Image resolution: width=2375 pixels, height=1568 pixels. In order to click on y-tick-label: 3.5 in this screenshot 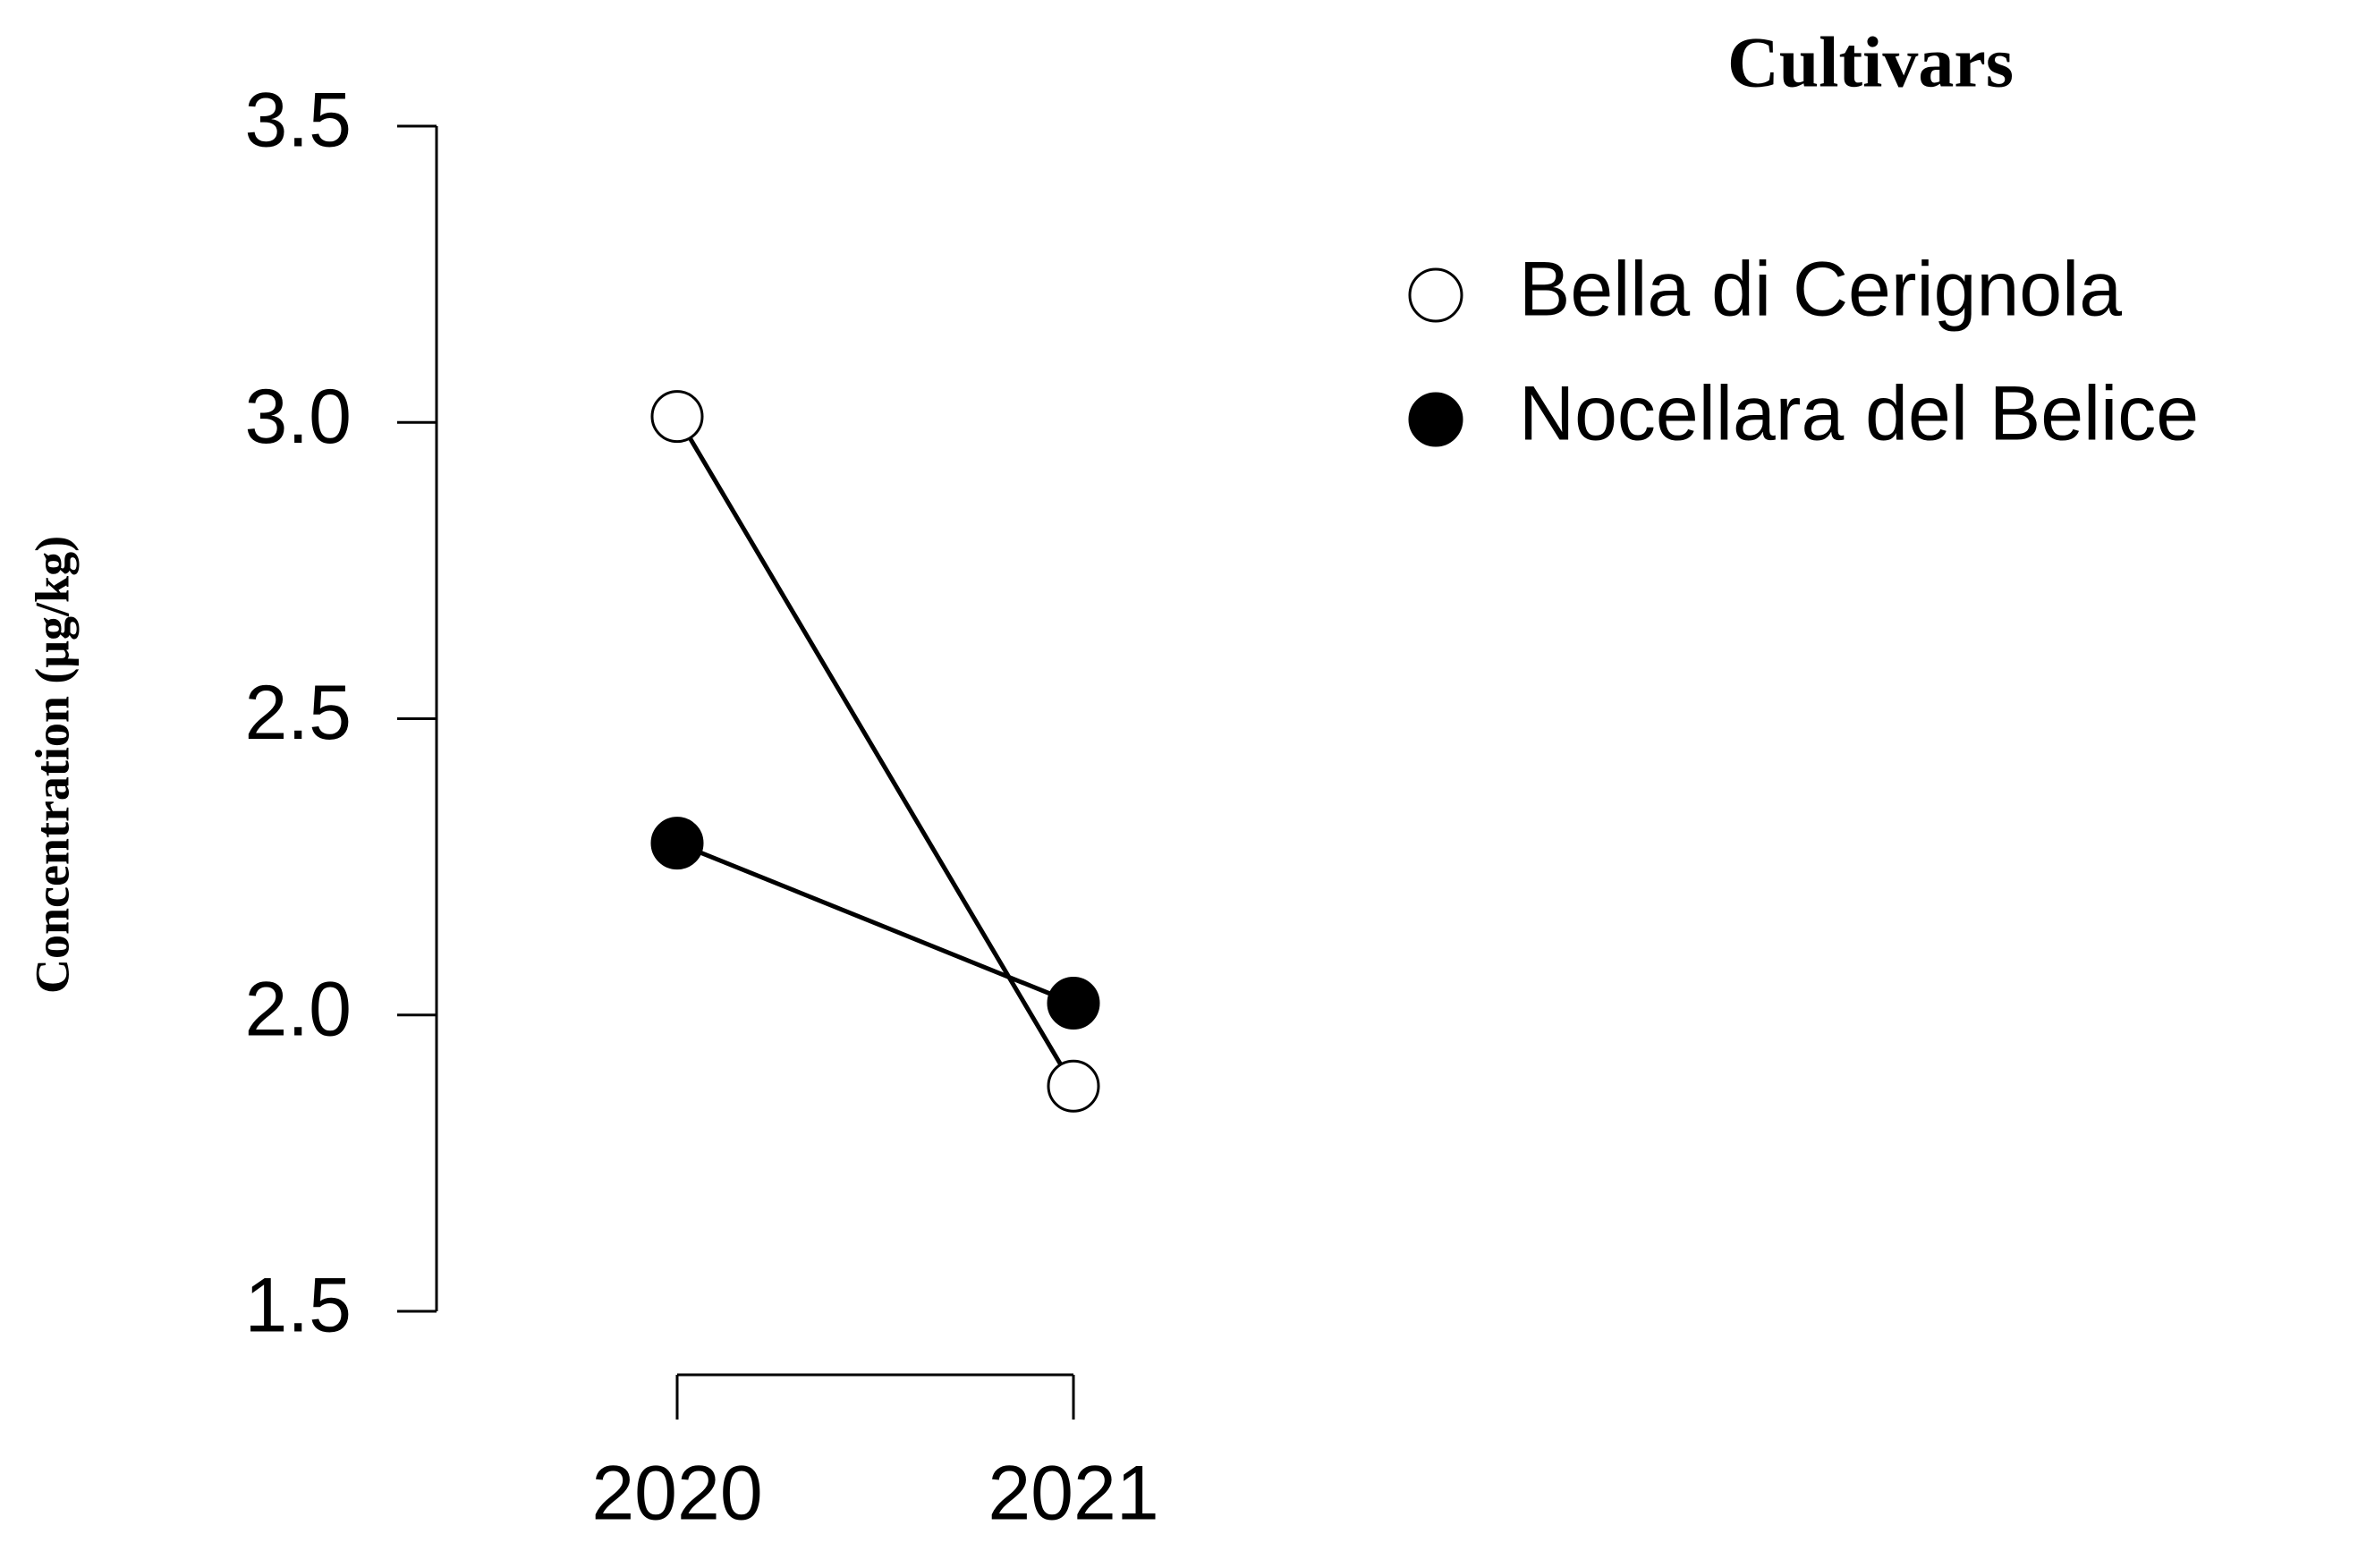, I will do `click(298, 121)`.